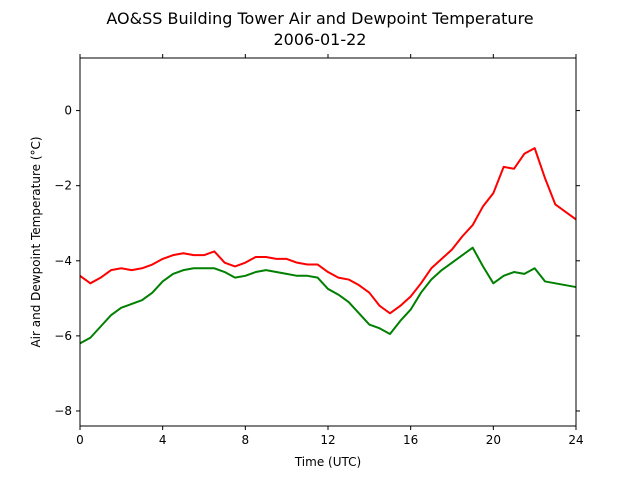  Describe the element at coordinates (320, 39) in the screenshot. I see `chart-subtitle: 2006-01-22` at that location.